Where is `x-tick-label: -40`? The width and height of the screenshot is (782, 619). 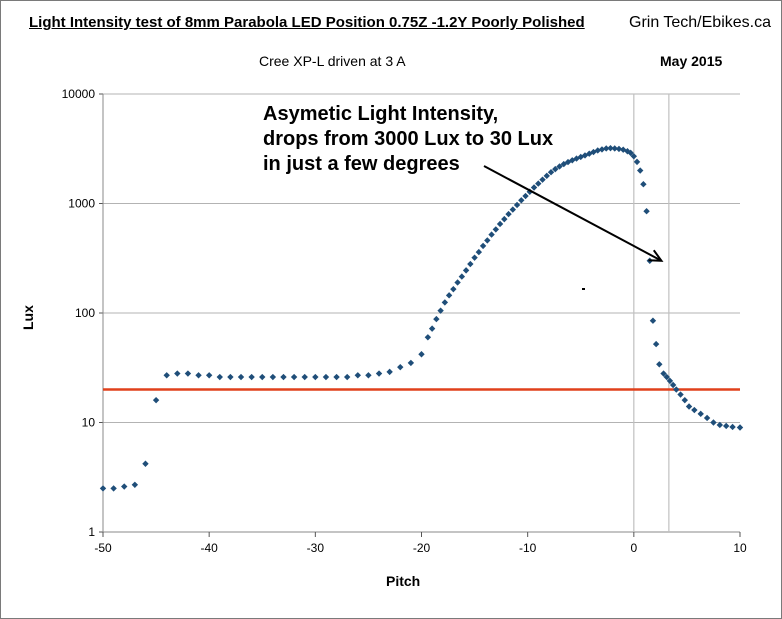
x-tick-label: -40 is located at coordinates (209, 548).